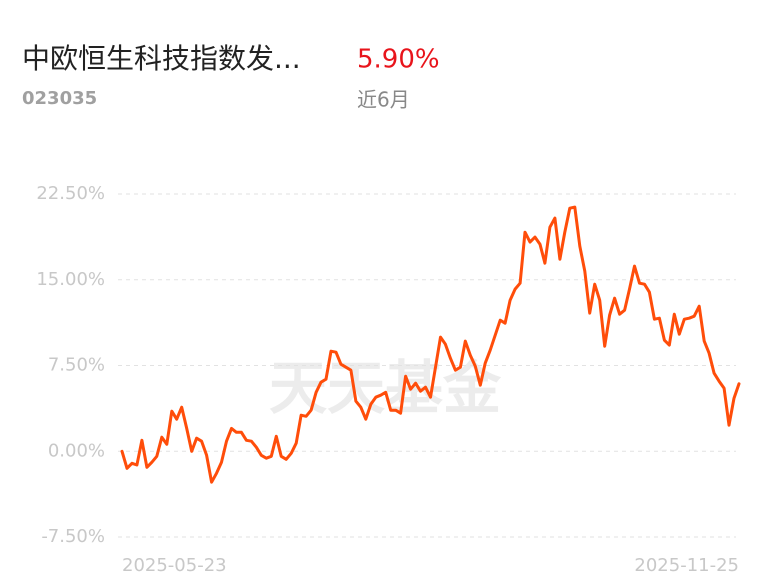 The width and height of the screenshot is (768, 587). I want to click on y-tick-label: -7.50%, so click(73, 536).